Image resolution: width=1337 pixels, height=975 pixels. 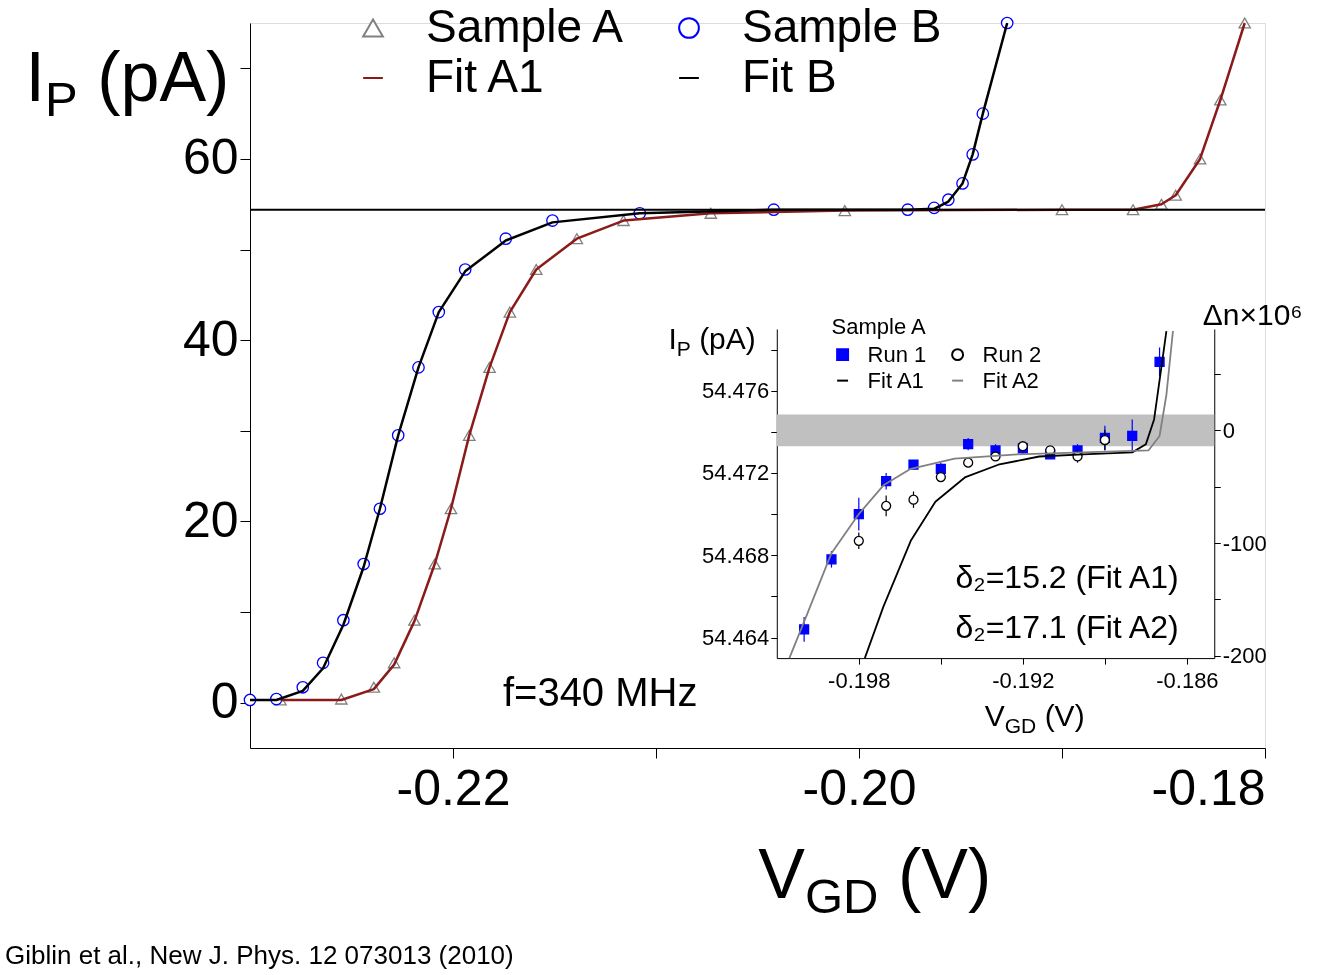 I want to click on x-tick-label: -0.186, so click(x=1187, y=680).